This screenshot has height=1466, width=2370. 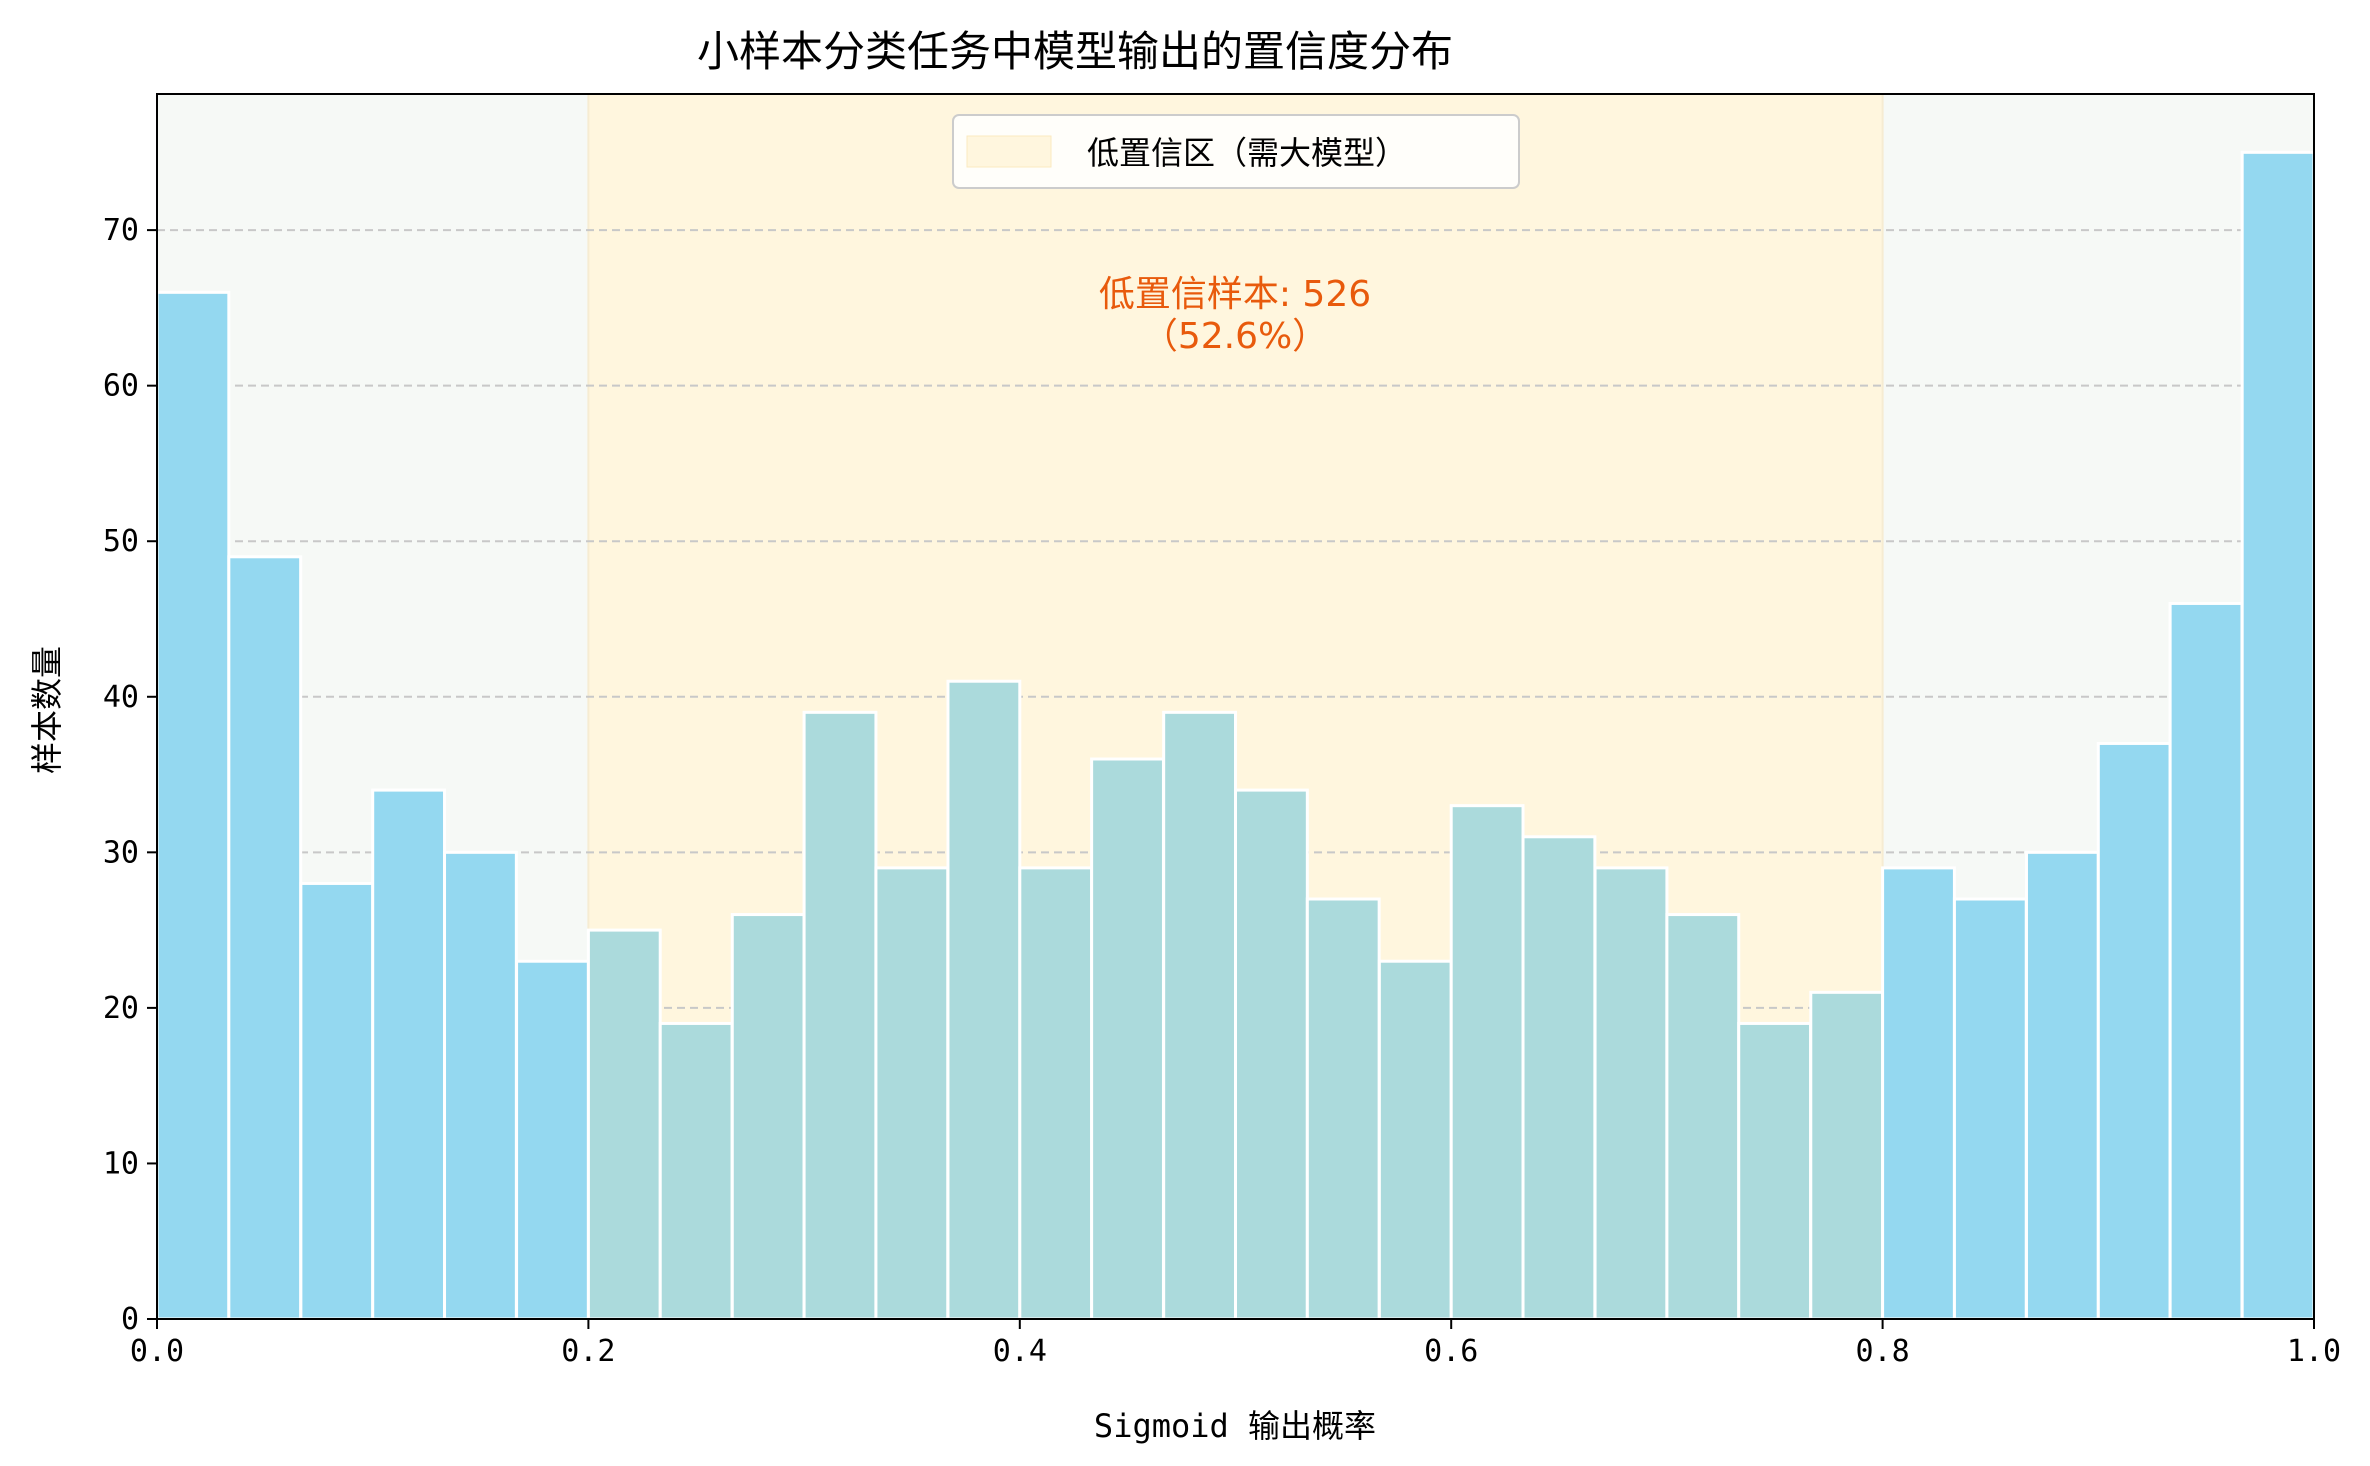 I want to click on y-axis-label: 样本数量, so click(x=47, y=710).